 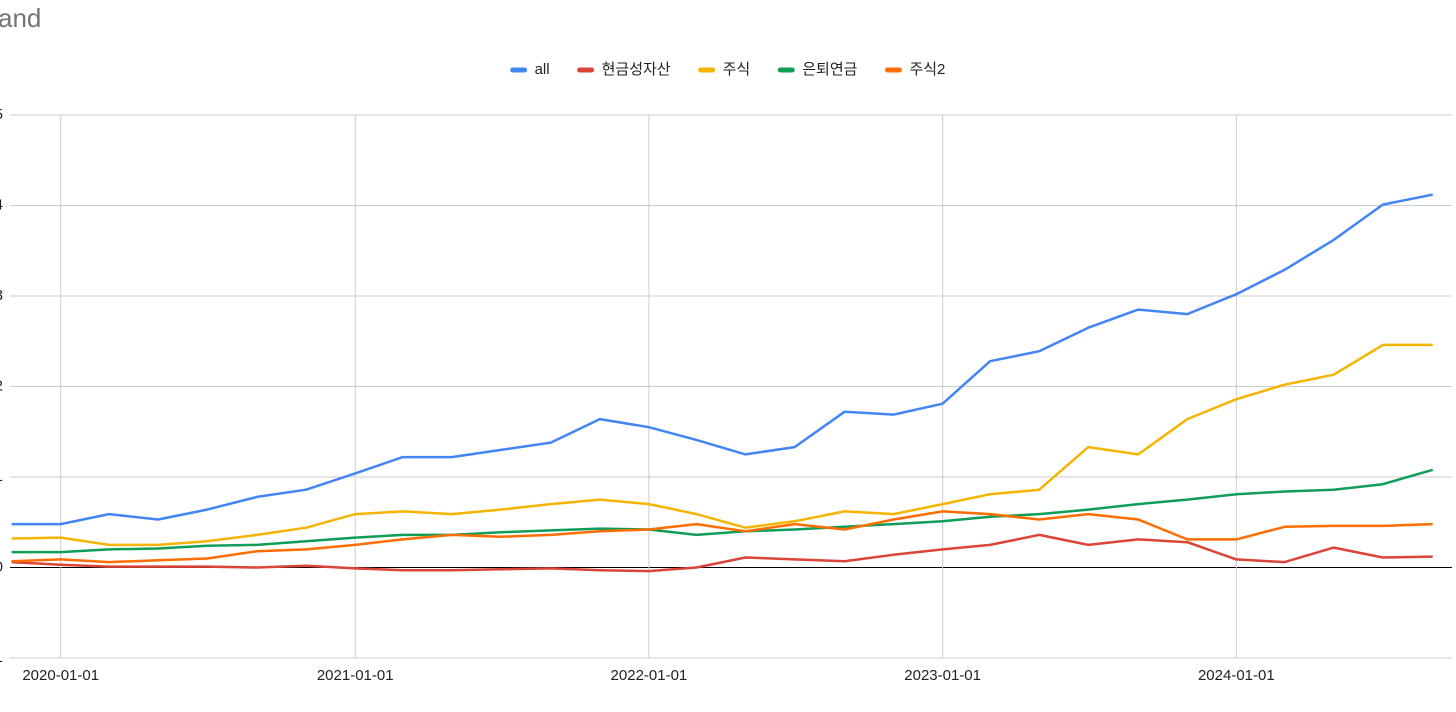 I want to click on legend-label: 주식, so click(x=737, y=69).